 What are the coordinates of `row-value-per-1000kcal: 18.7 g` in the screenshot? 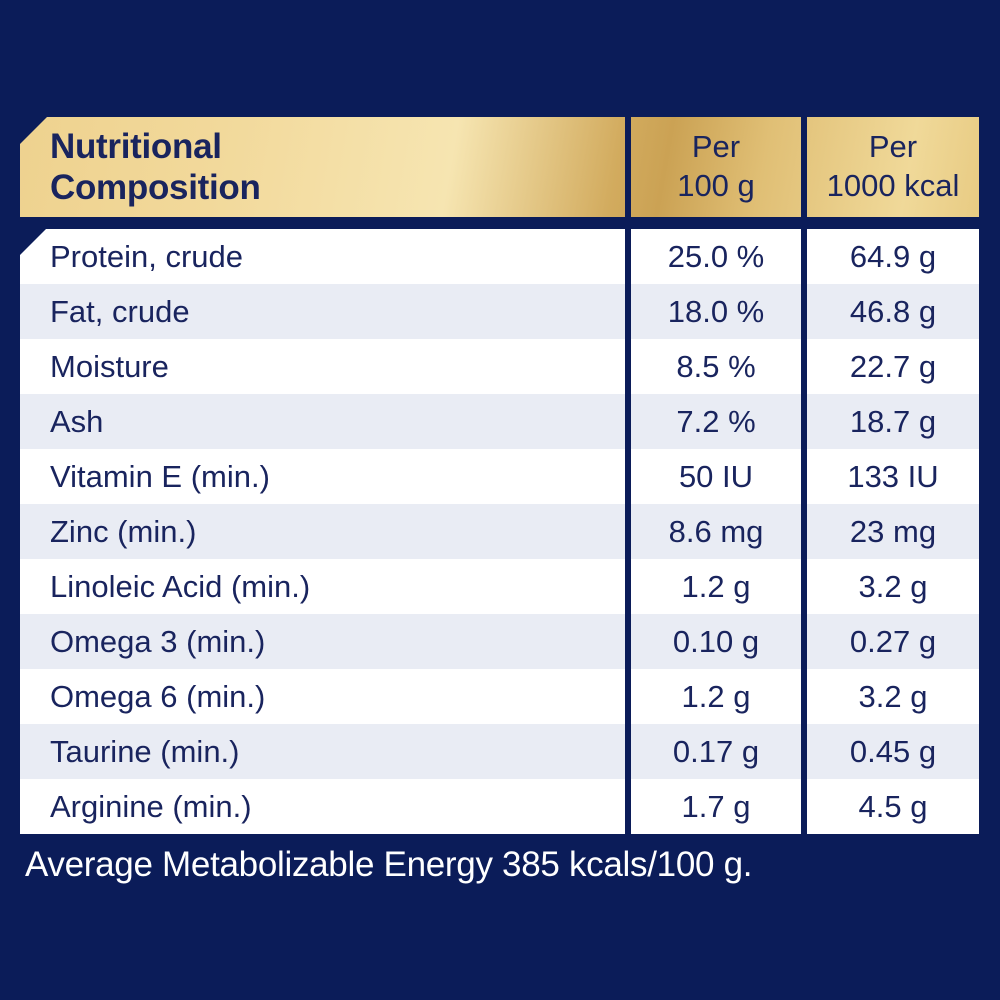 It's located at (893, 421).